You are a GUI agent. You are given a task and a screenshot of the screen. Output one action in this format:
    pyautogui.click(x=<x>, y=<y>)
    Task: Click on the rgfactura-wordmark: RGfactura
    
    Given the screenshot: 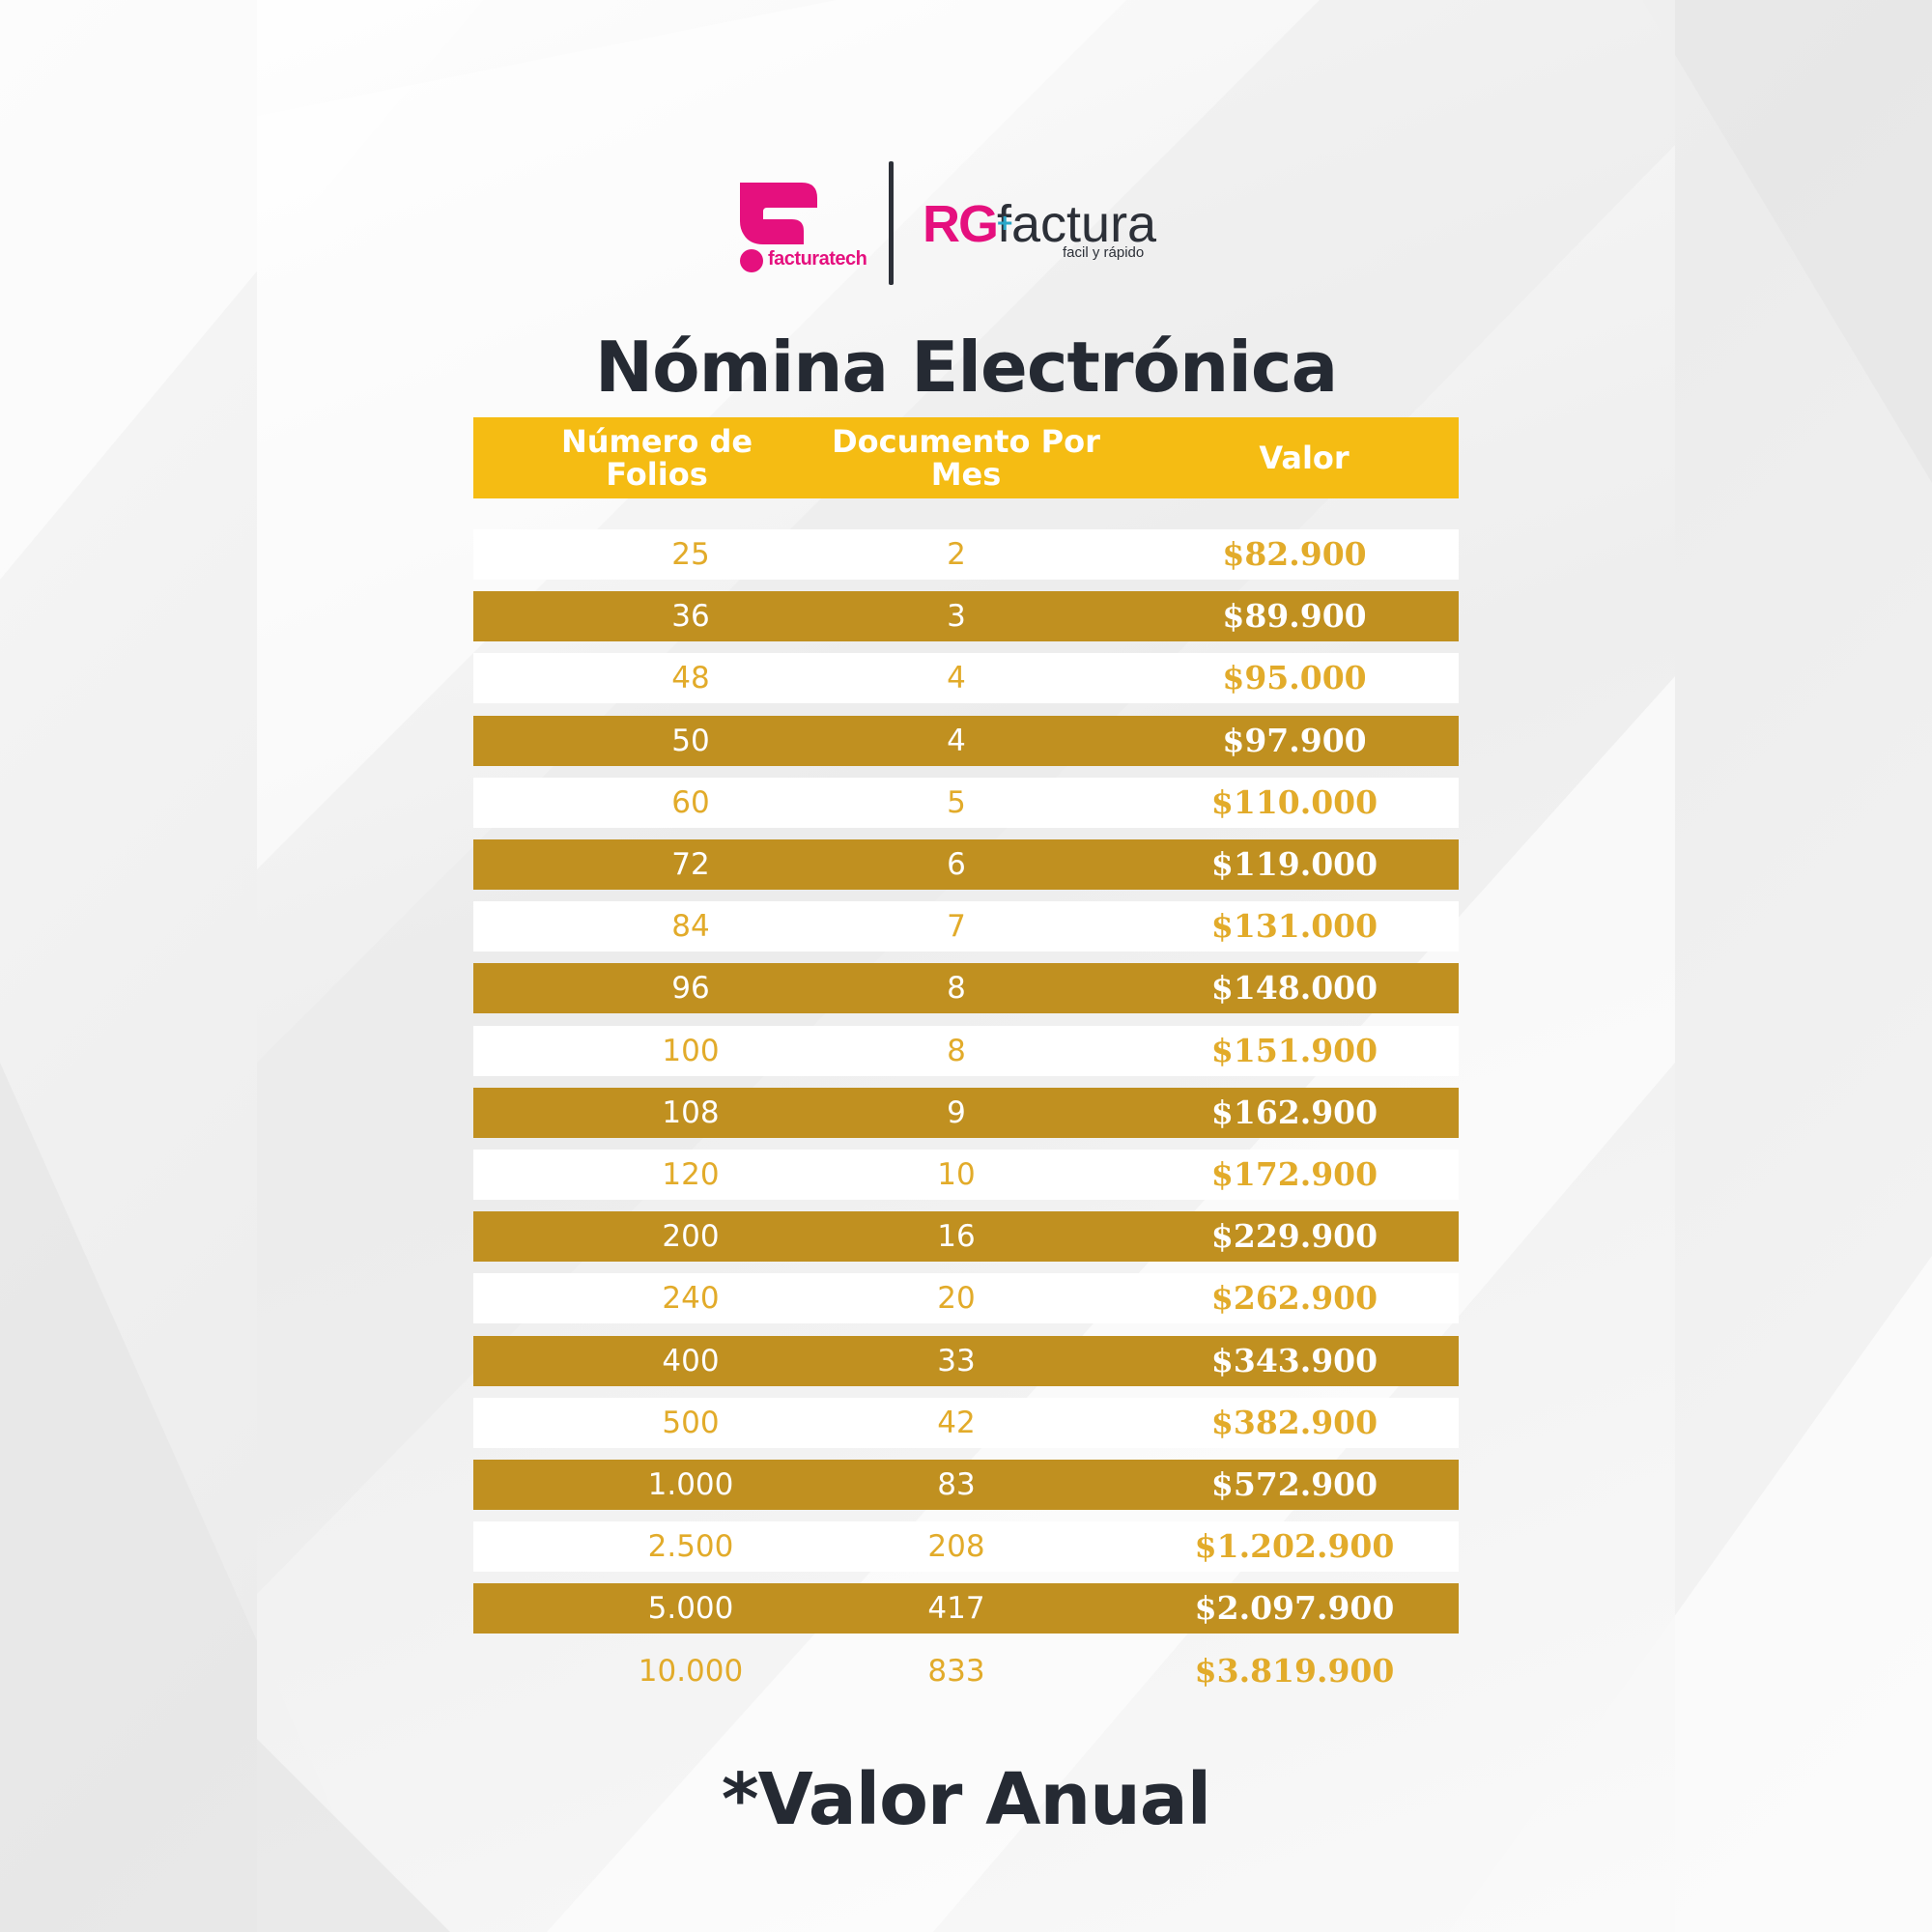 What is the action you would take?
    pyautogui.click(x=1039, y=224)
    